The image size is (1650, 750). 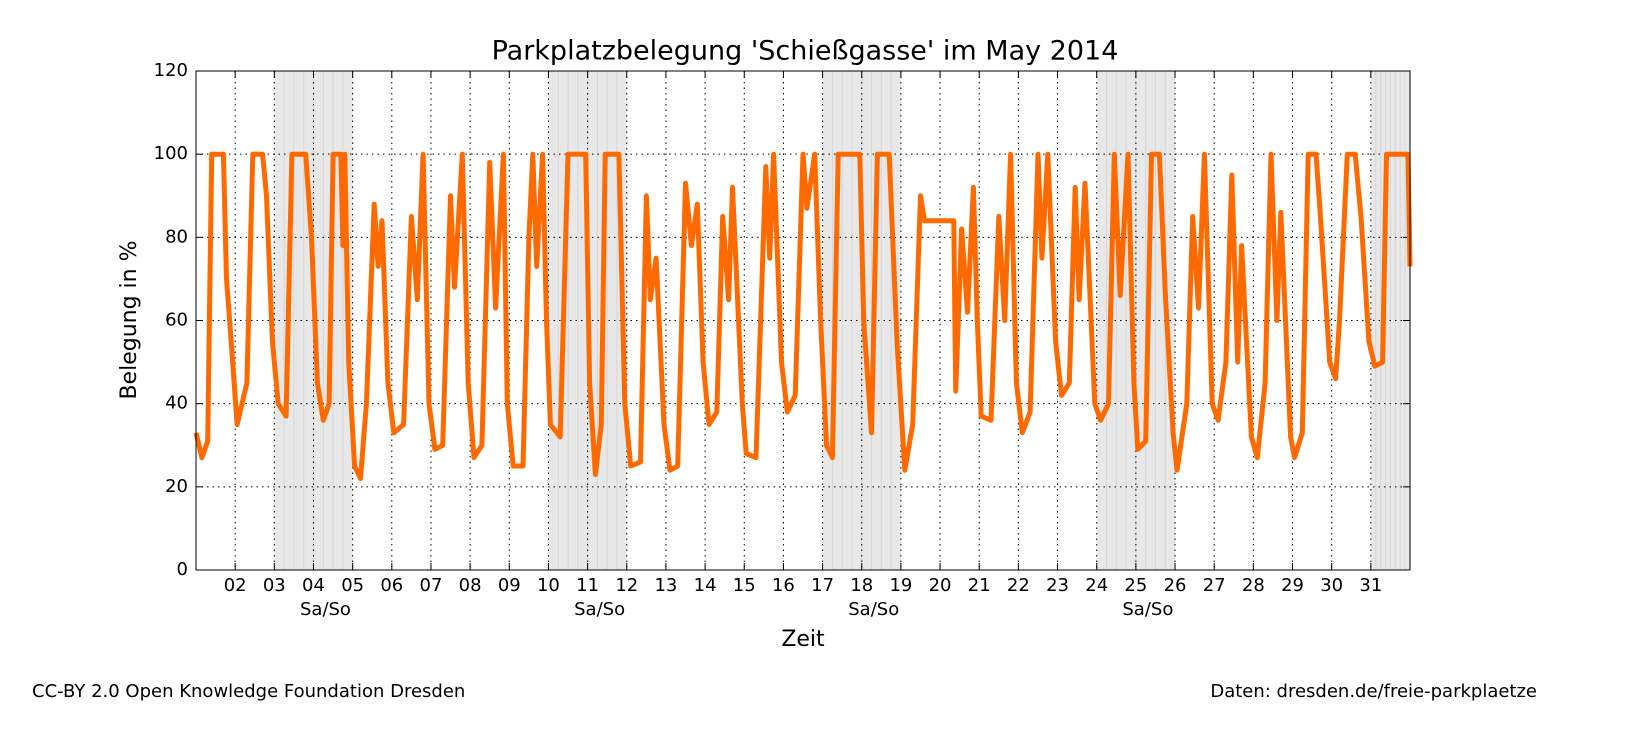 What do you see at coordinates (900, 585) in the screenshot?
I see `x-tick-label: 19` at bounding box center [900, 585].